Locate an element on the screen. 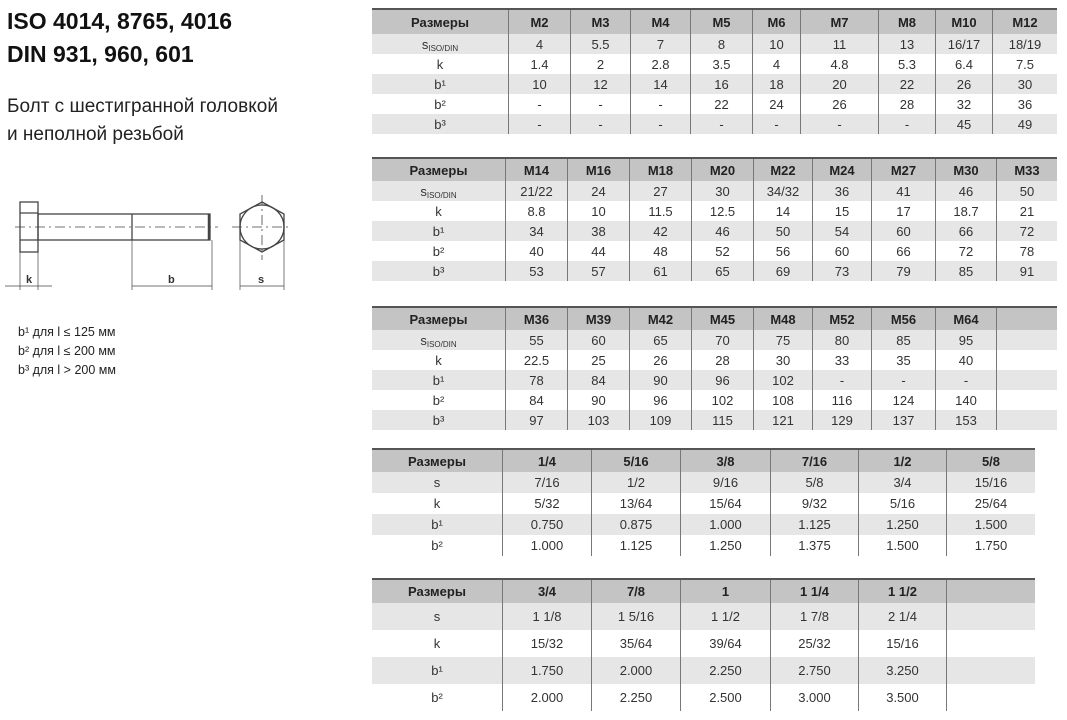  value-cell-text: 66 is located at coordinates (903, 251).